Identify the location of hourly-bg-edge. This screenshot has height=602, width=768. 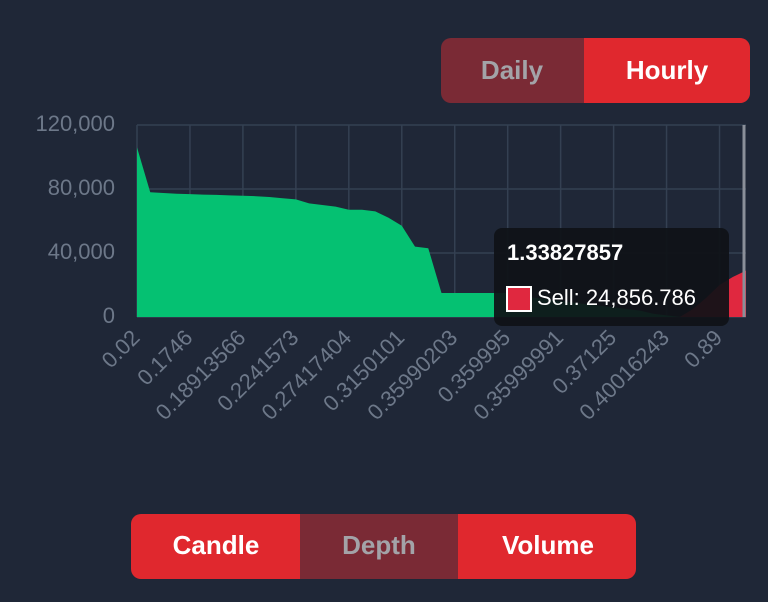
(594, 70).